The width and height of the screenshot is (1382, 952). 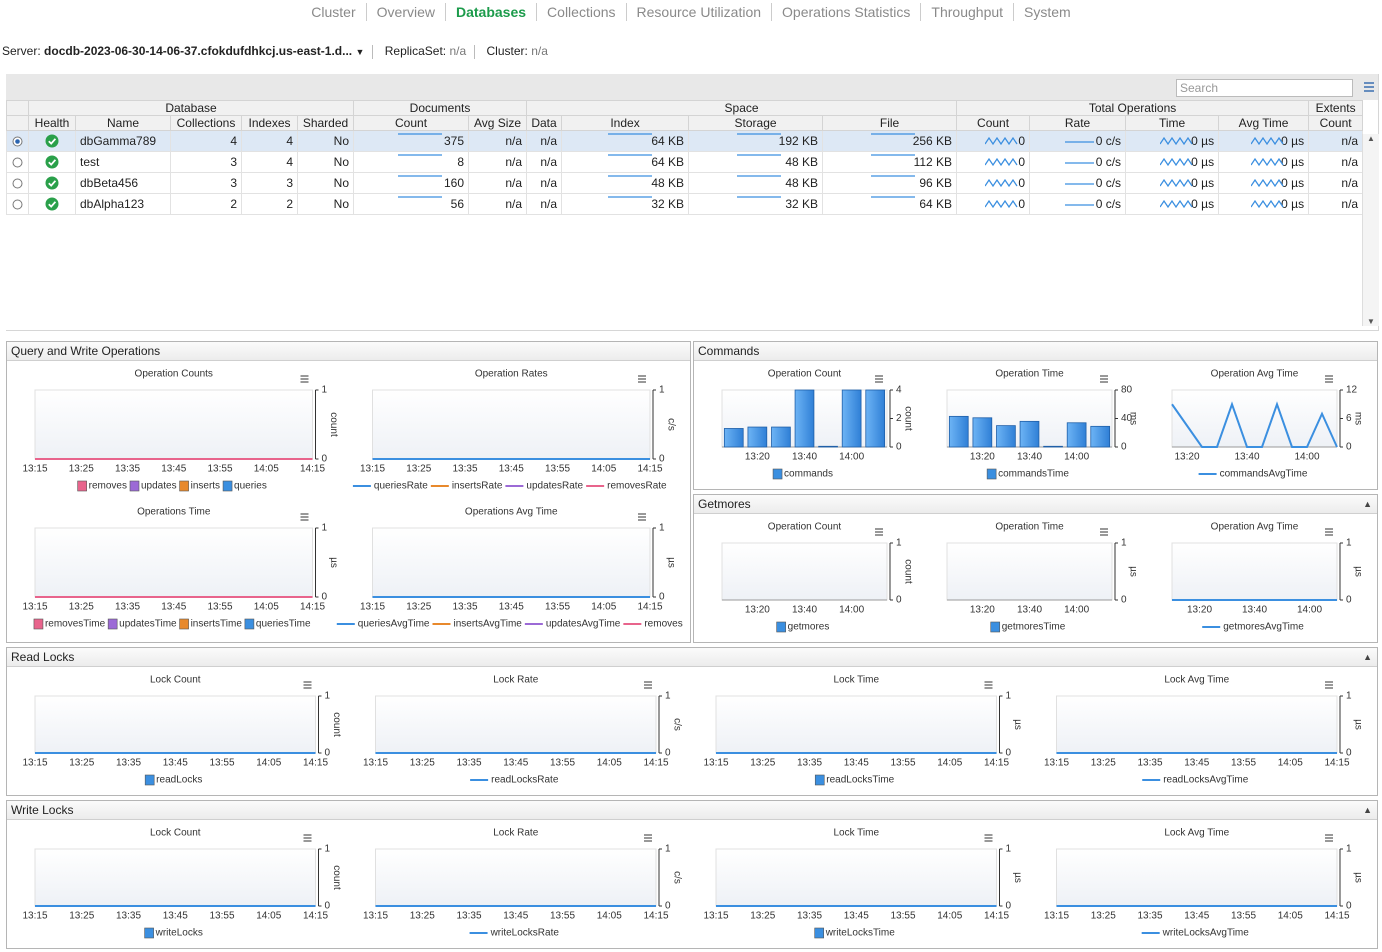 What do you see at coordinates (845, 12) in the screenshot?
I see `nav-tab: Operations Statistics` at bounding box center [845, 12].